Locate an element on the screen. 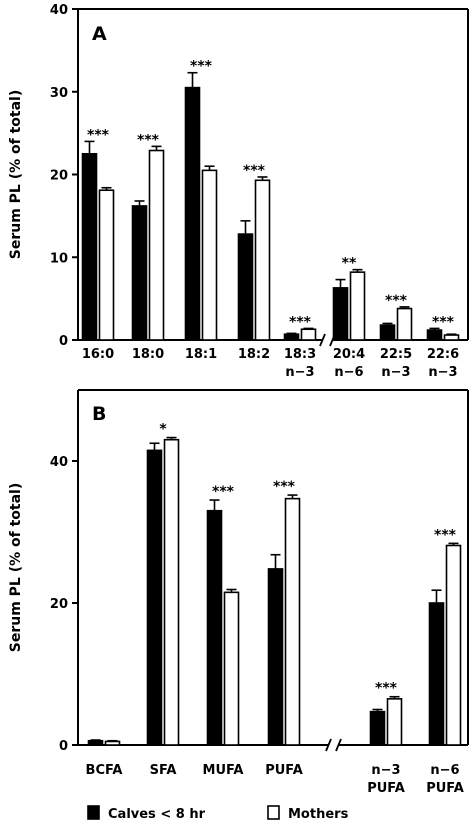  x-tick-label: 22:5 is located at coordinates (396, 354).